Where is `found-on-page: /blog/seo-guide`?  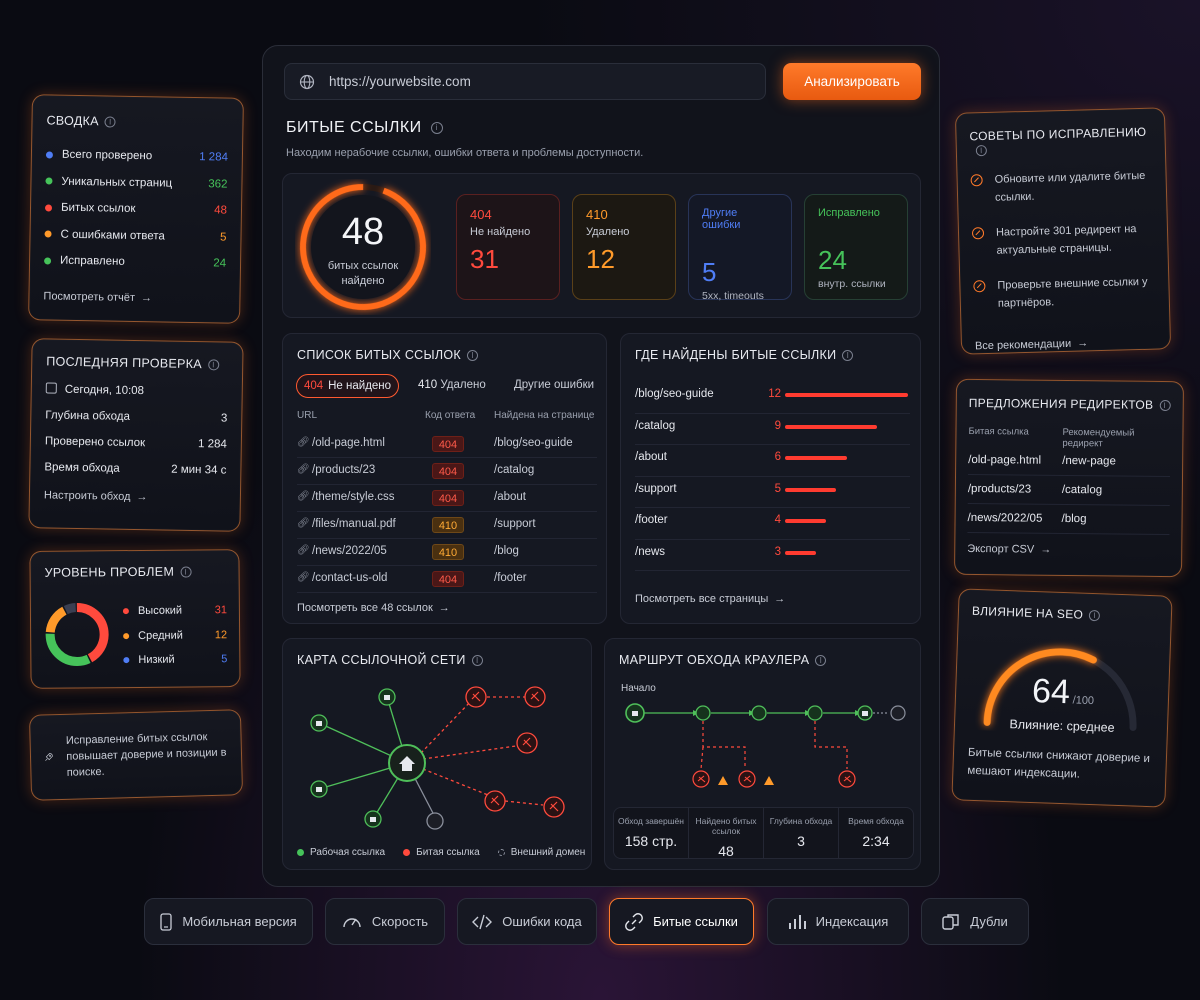 found-on-page: /blog/seo-guide is located at coordinates (533, 443).